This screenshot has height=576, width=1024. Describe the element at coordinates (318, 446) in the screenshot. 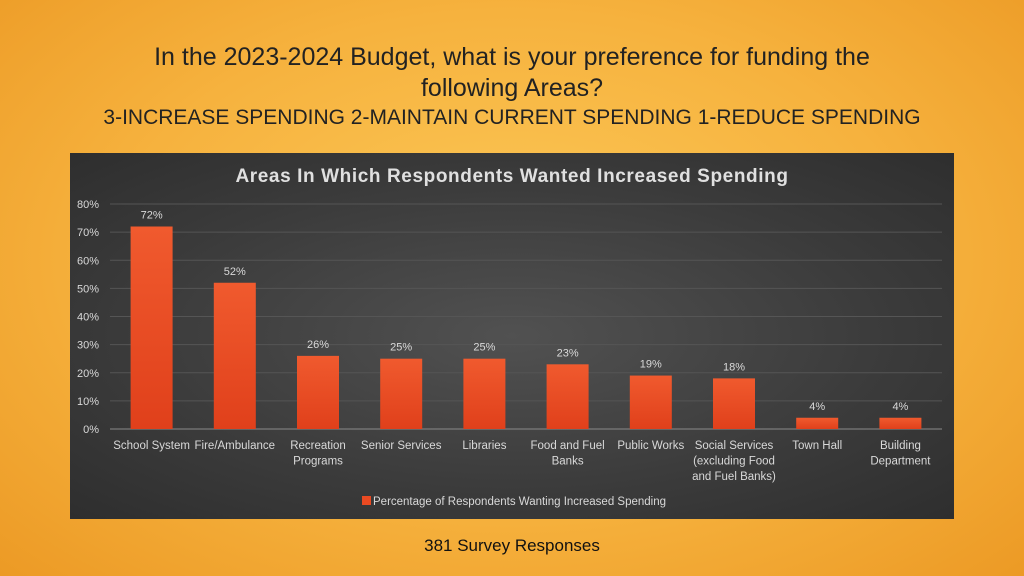

I see `category-label: Recreation` at that location.